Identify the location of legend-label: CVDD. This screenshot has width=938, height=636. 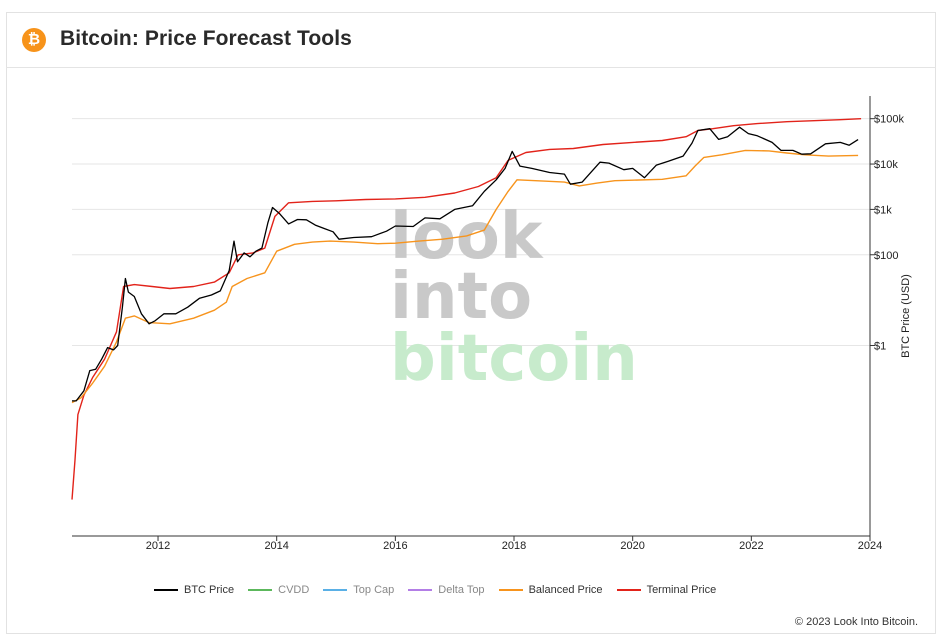
(294, 590).